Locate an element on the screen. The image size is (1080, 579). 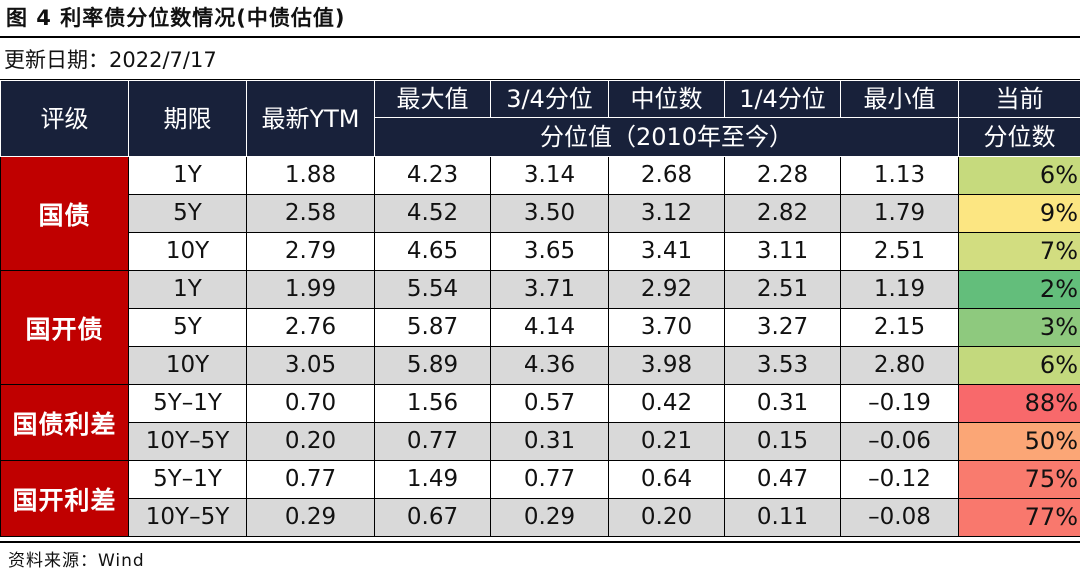
q1-cell: 0.31 is located at coordinates (782, 403).